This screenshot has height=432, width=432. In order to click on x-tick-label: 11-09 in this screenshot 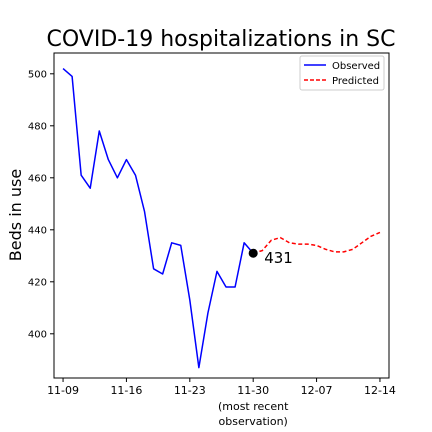, I will do `click(63, 390)`.